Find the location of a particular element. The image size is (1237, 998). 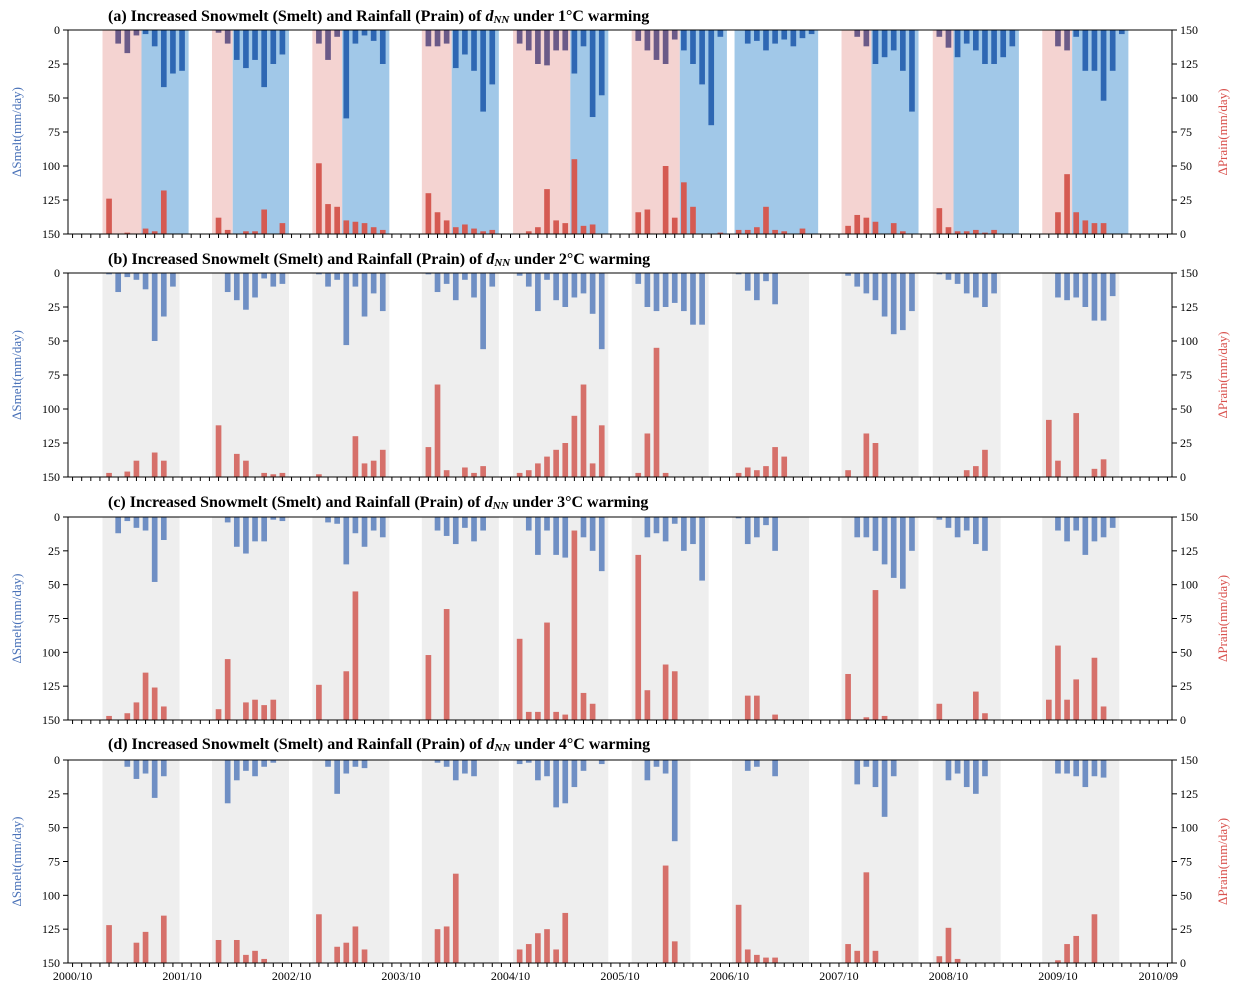

left-tick-label: 25 is located at coordinates (54, 794).